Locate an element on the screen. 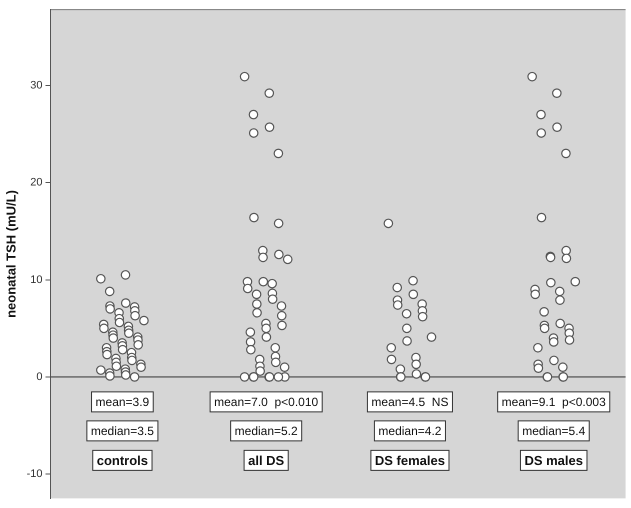 This screenshot has height=508, width=631. annotation: mean=9.1 p<0.003 is located at coordinates (554, 402).